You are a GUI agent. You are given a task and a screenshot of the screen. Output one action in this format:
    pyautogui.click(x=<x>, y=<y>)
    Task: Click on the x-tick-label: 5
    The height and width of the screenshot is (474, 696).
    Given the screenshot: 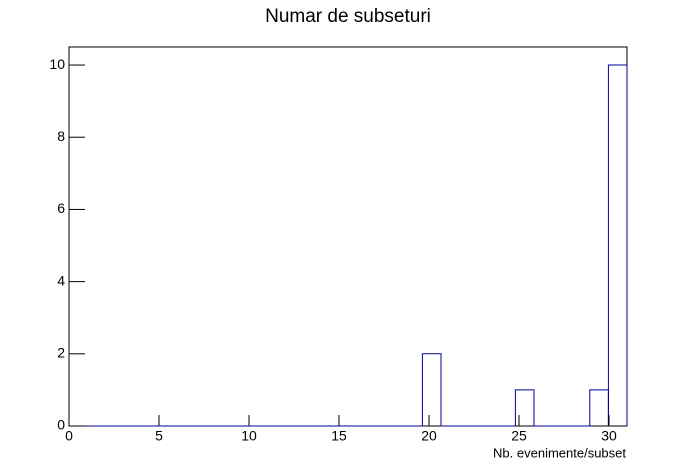 What is the action you would take?
    pyautogui.click(x=159, y=436)
    